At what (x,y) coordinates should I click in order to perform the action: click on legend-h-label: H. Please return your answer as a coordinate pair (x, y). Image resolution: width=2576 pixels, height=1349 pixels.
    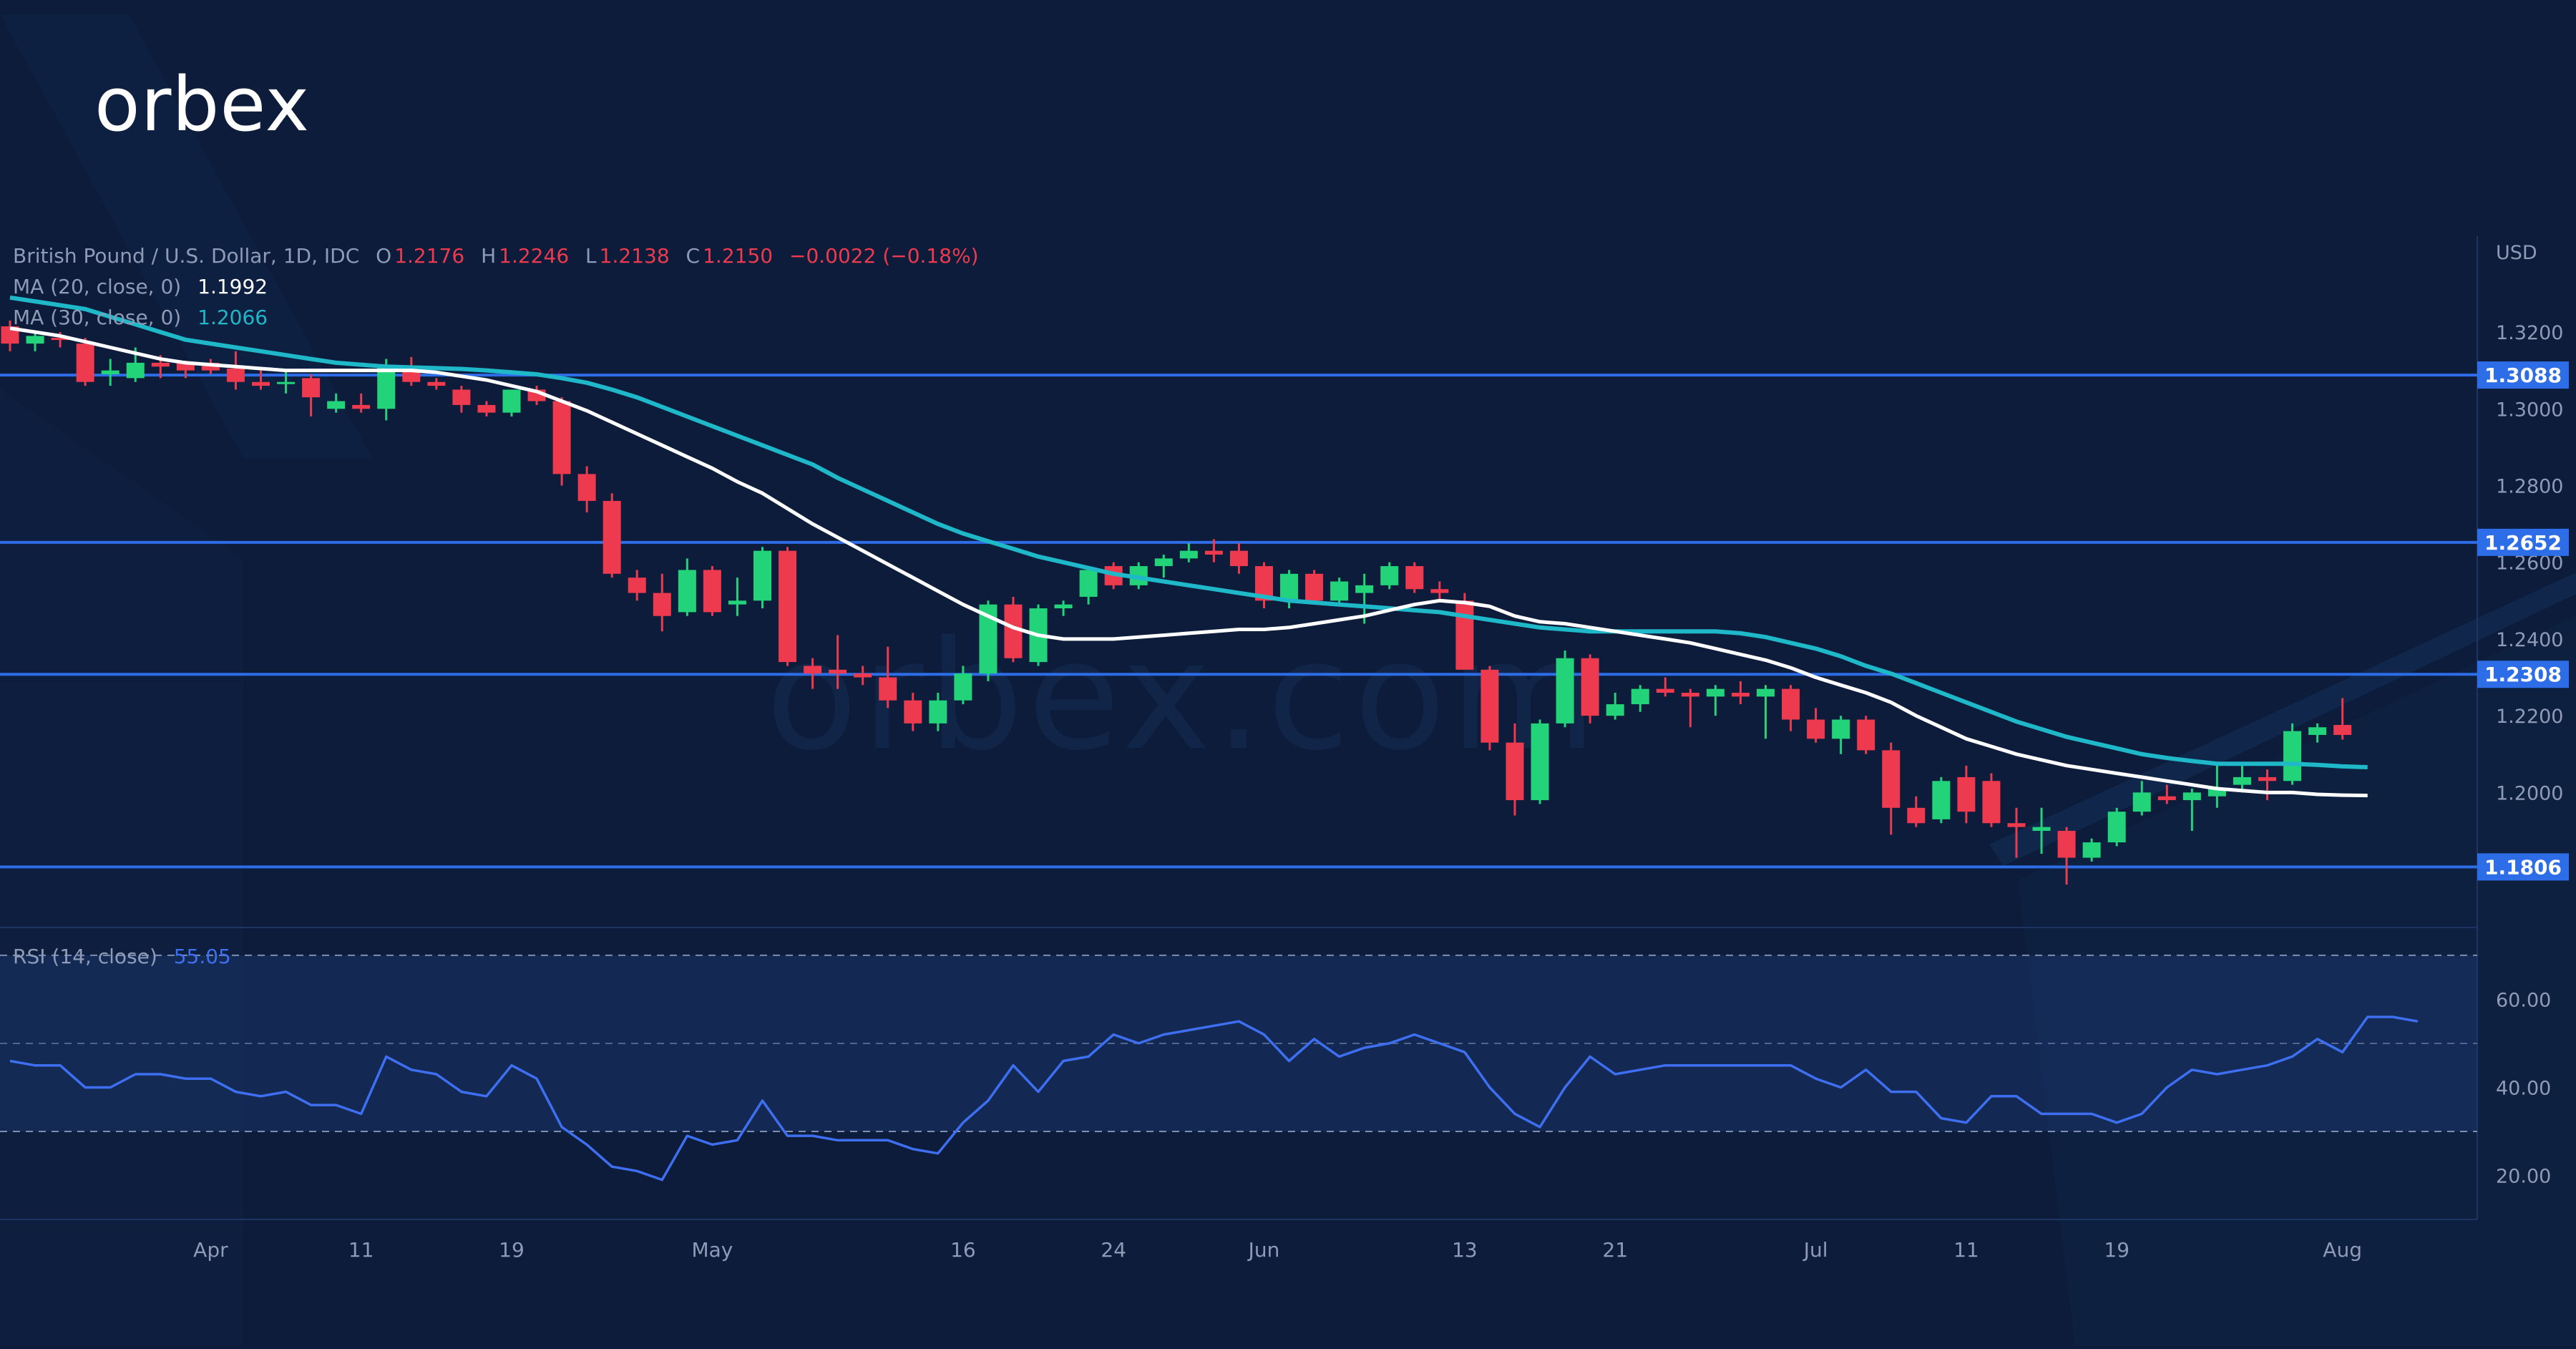
    Looking at the image, I should click on (488, 256).